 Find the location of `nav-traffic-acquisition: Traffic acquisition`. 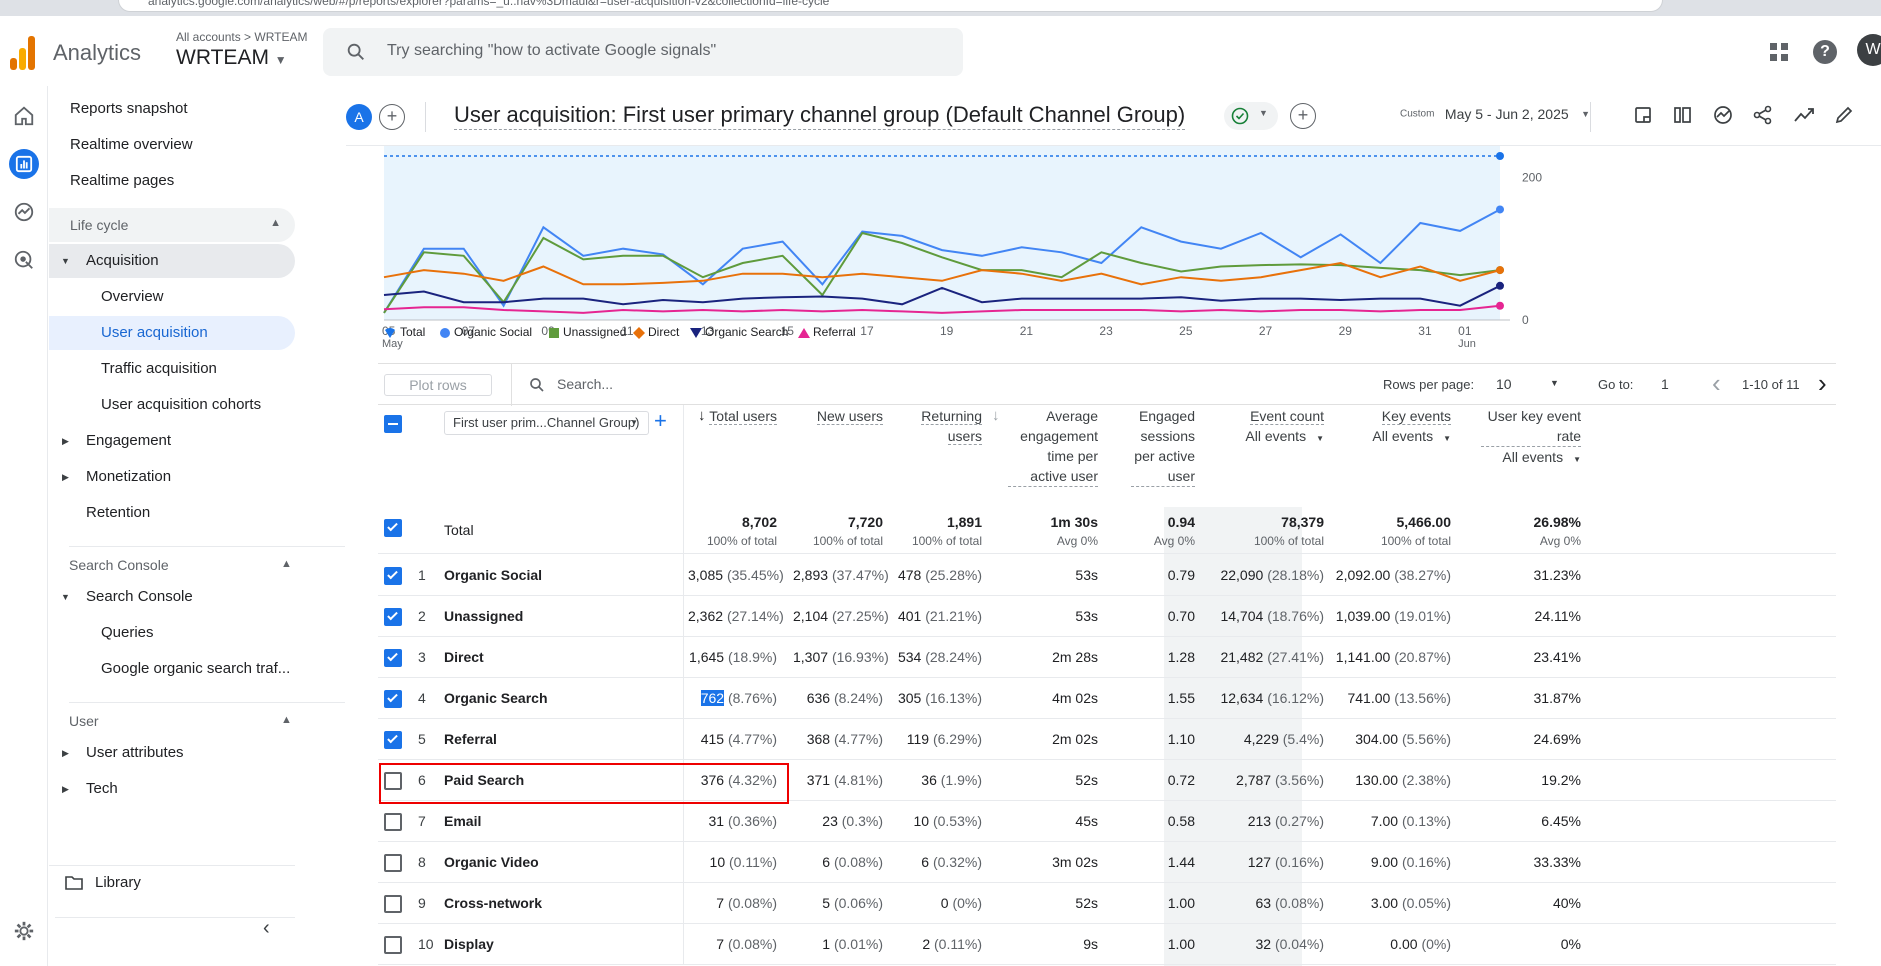

nav-traffic-acquisition: Traffic acquisition is located at coordinates (159, 368).